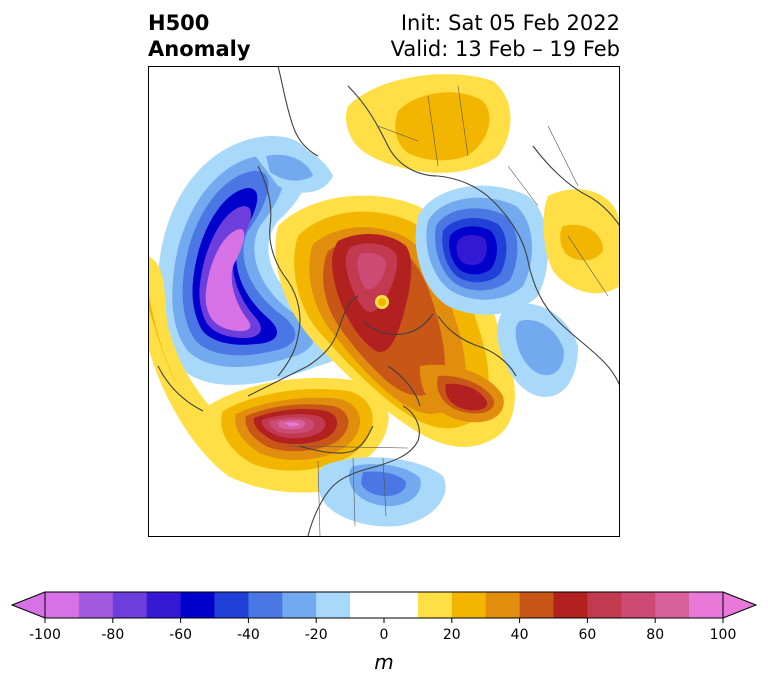  Describe the element at coordinates (112, 635) in the screenshot. I see `colorbar-tick-label: -80` at that location.